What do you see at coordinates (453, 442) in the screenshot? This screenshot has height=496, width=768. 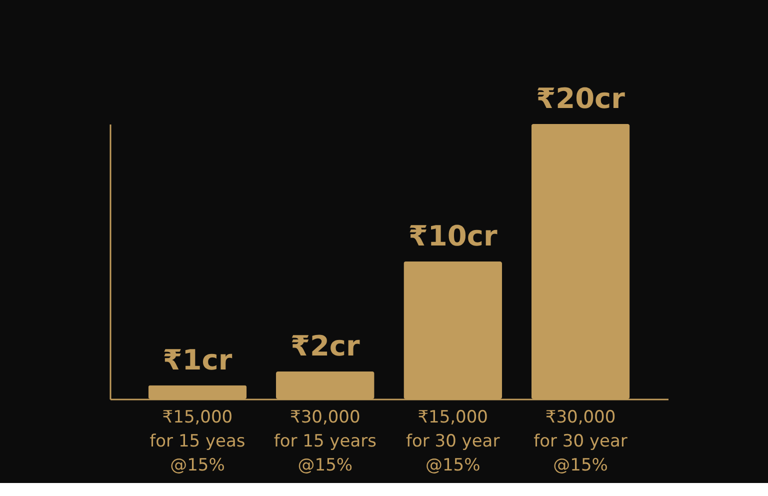 I see `x-tick-label: ₹15,000 for 30 year @15%` at bounding box center [453, 442].